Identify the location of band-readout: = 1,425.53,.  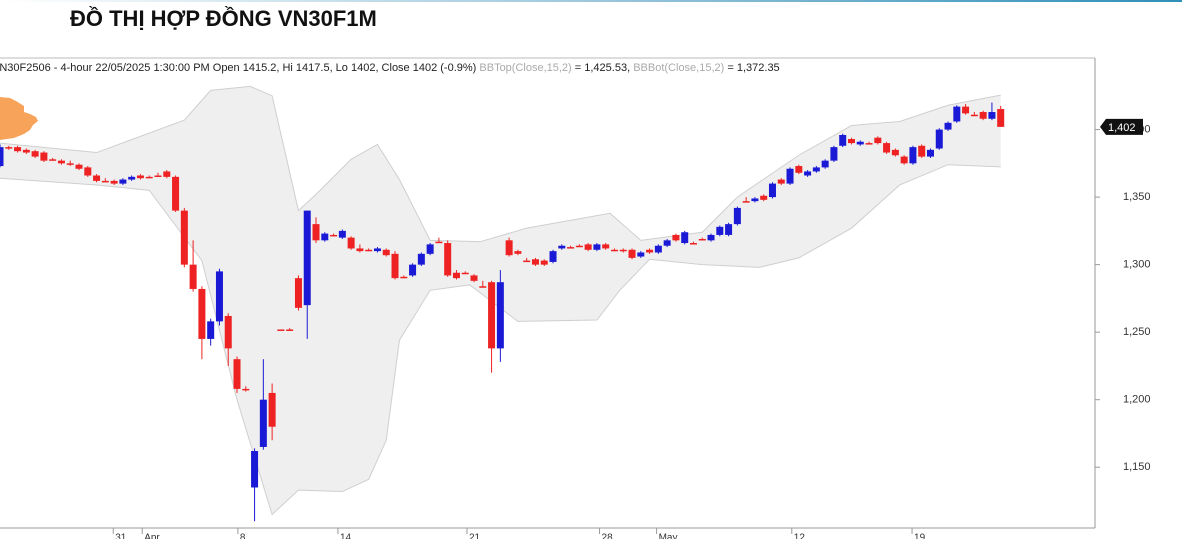
(602, 68).